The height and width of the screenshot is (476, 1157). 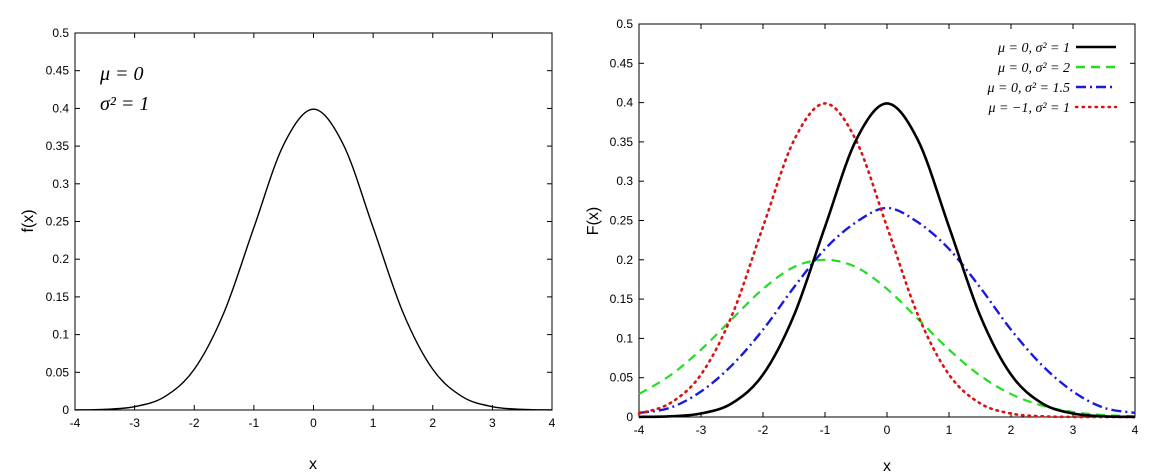 I want to click on left-annotation: μ = 0 σ² = 1, so click(x=124, y=89).